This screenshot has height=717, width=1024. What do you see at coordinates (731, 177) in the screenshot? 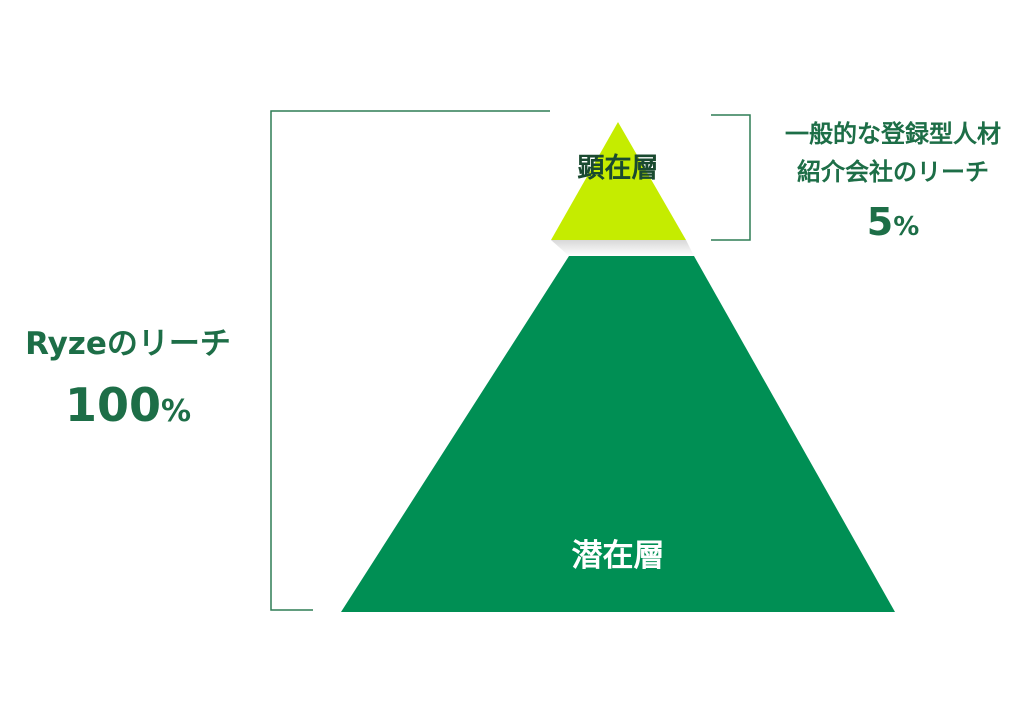
I see `right-bracket` at bounding box center [731, 177].